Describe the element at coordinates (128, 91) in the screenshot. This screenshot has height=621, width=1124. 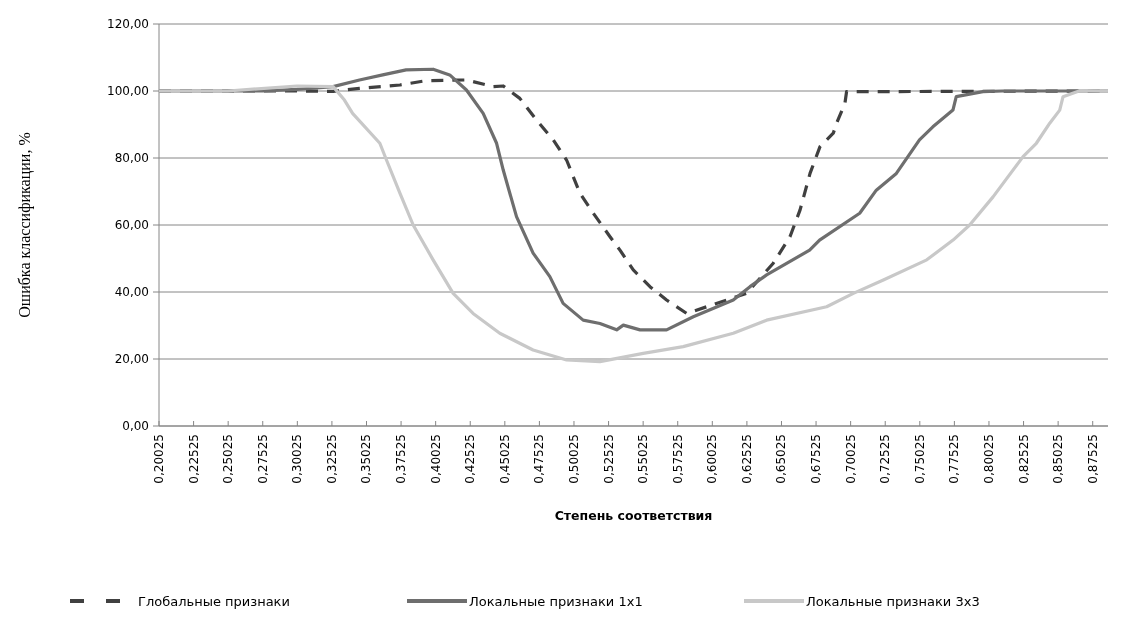
I see `y-tick-label: 100,00` at that location.